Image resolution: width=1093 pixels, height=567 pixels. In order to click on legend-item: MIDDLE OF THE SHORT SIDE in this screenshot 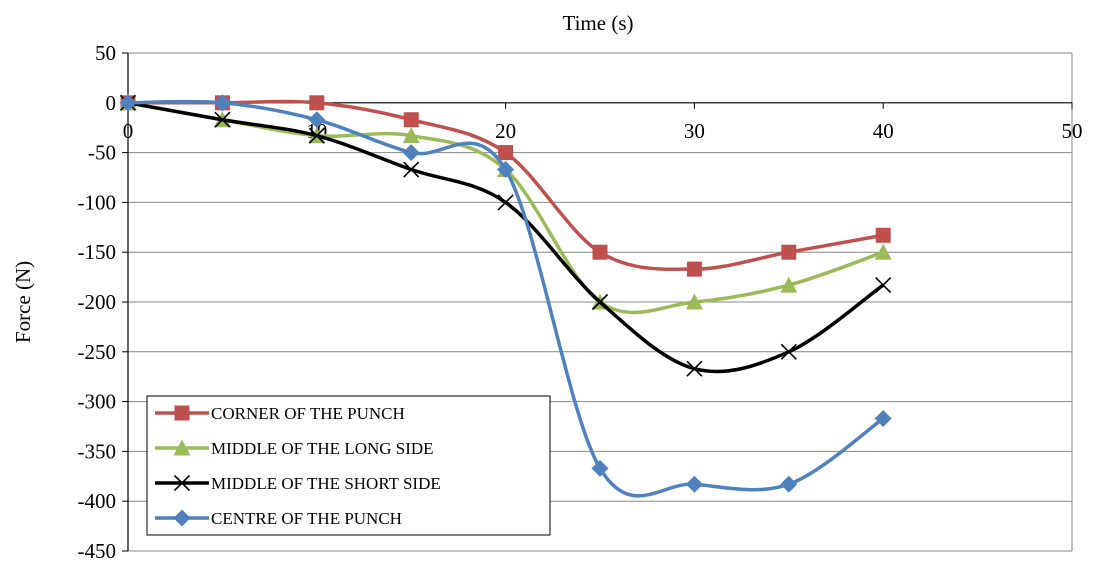, I will do `click(298, 483)`.